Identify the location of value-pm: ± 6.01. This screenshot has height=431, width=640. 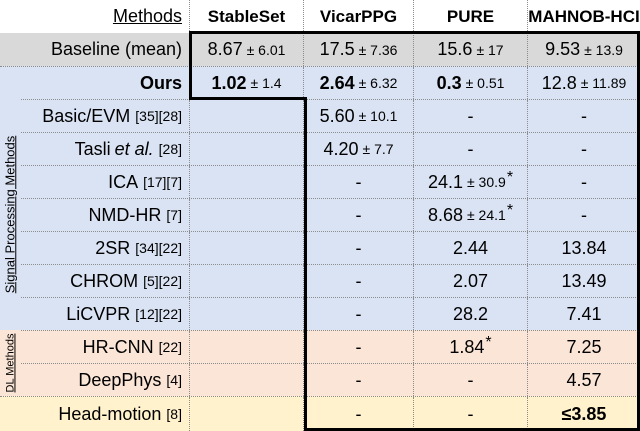
(266, 49).